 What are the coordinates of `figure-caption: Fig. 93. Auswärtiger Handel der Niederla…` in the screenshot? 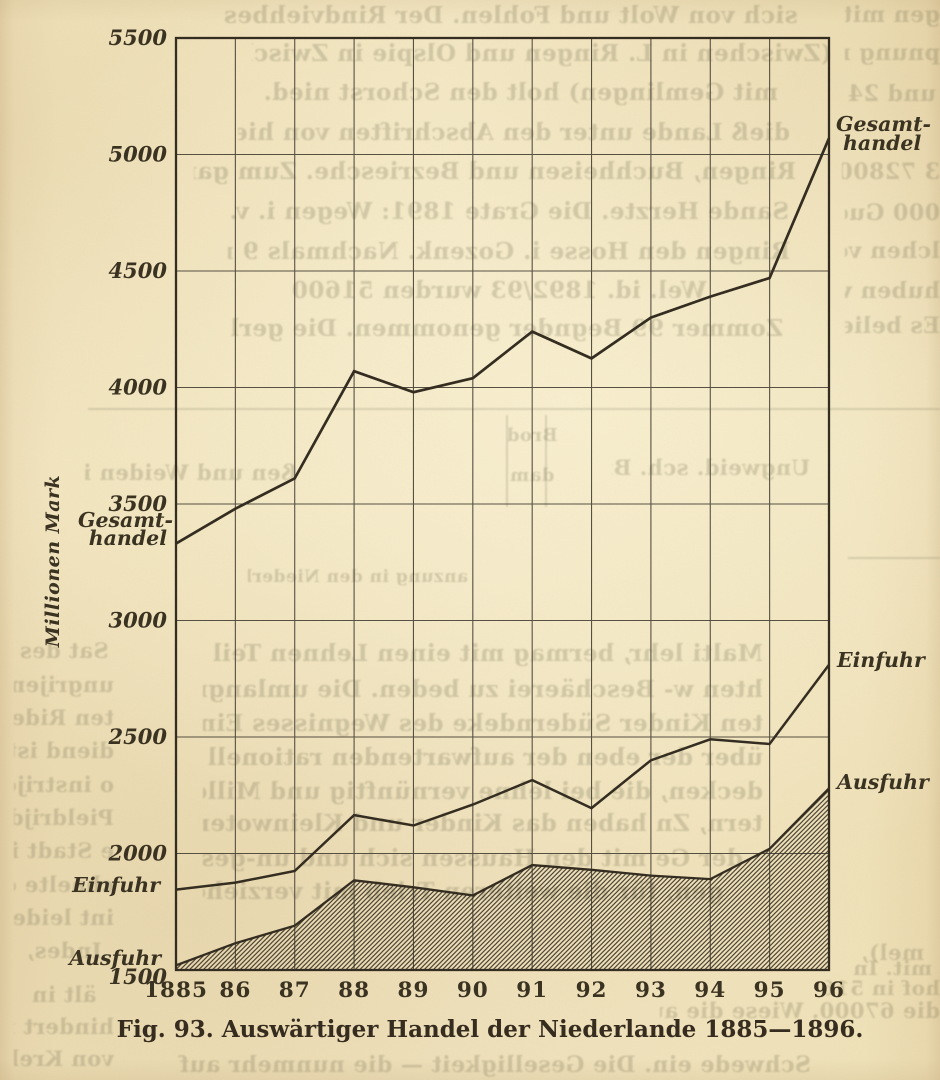 It's located at (490, 1029).